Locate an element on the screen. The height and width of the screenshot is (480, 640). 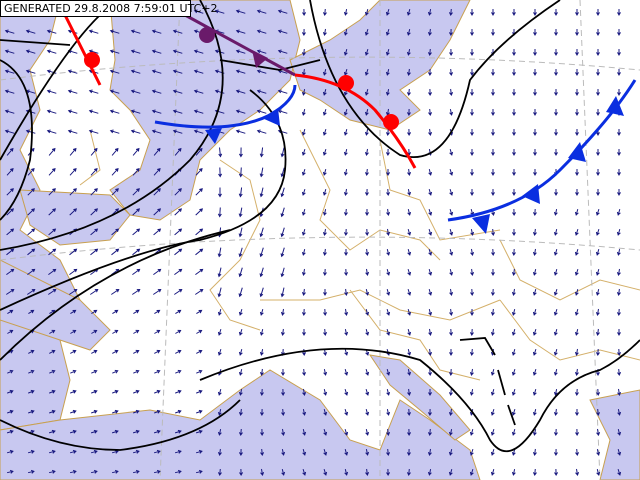
channel is located at coordinates (75, 217).